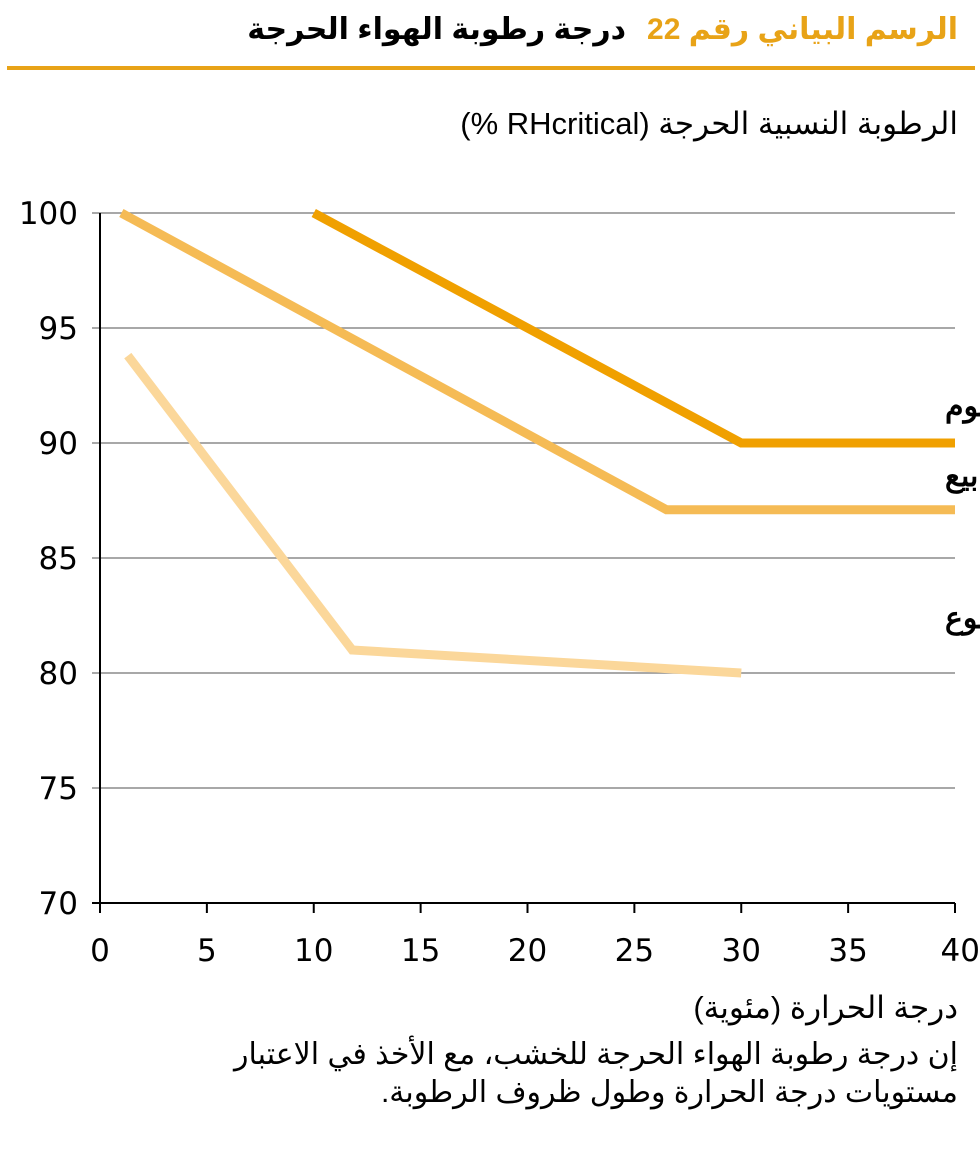 The width and height of the screenshot is (980, 1167). What do you see at coordinates (802, 29) in the screenshot?
I see `figure-number-label: الرسم البياني رقم 22` at bounding box center [802, 29].